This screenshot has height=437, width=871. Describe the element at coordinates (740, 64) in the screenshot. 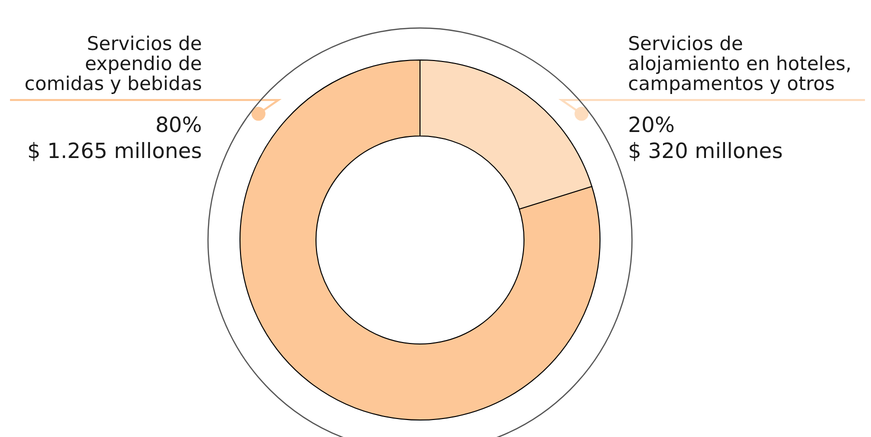

I see `slice-label: Servicios de alojamiento en hoteles, campamentos y otros` at that location.